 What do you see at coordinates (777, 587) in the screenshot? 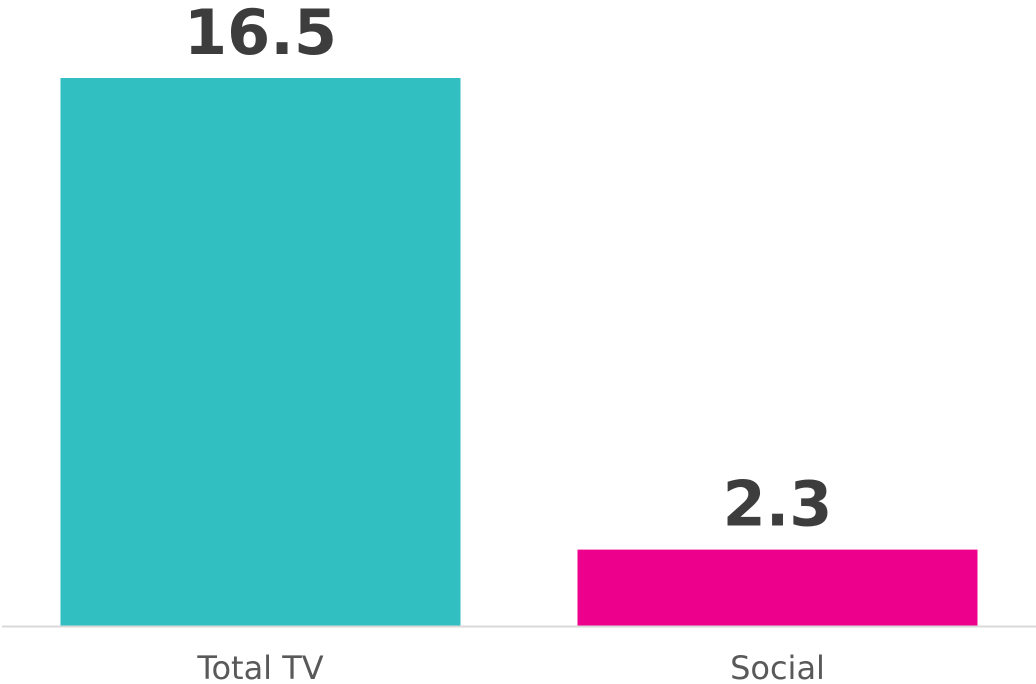
I see `bar-social` at bounding box center [777, 587].